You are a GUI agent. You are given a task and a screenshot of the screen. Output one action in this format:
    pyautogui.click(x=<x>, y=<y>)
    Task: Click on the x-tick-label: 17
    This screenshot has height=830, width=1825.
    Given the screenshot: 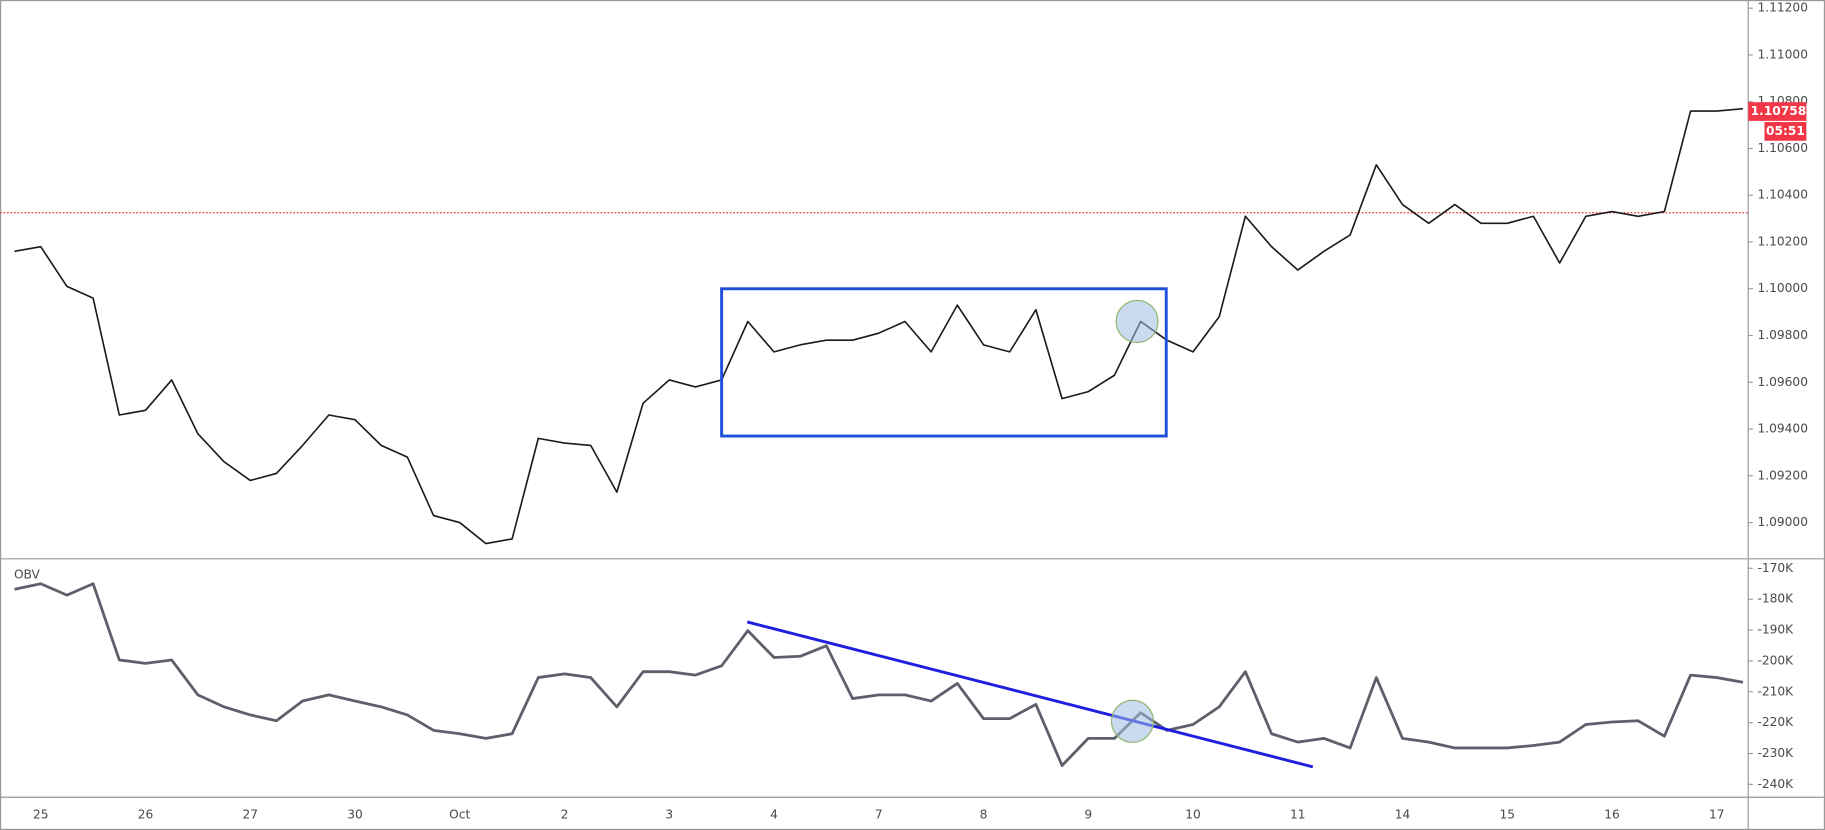 What is the action you would take?
    pyautogui.click(x=1717, y=814)
    